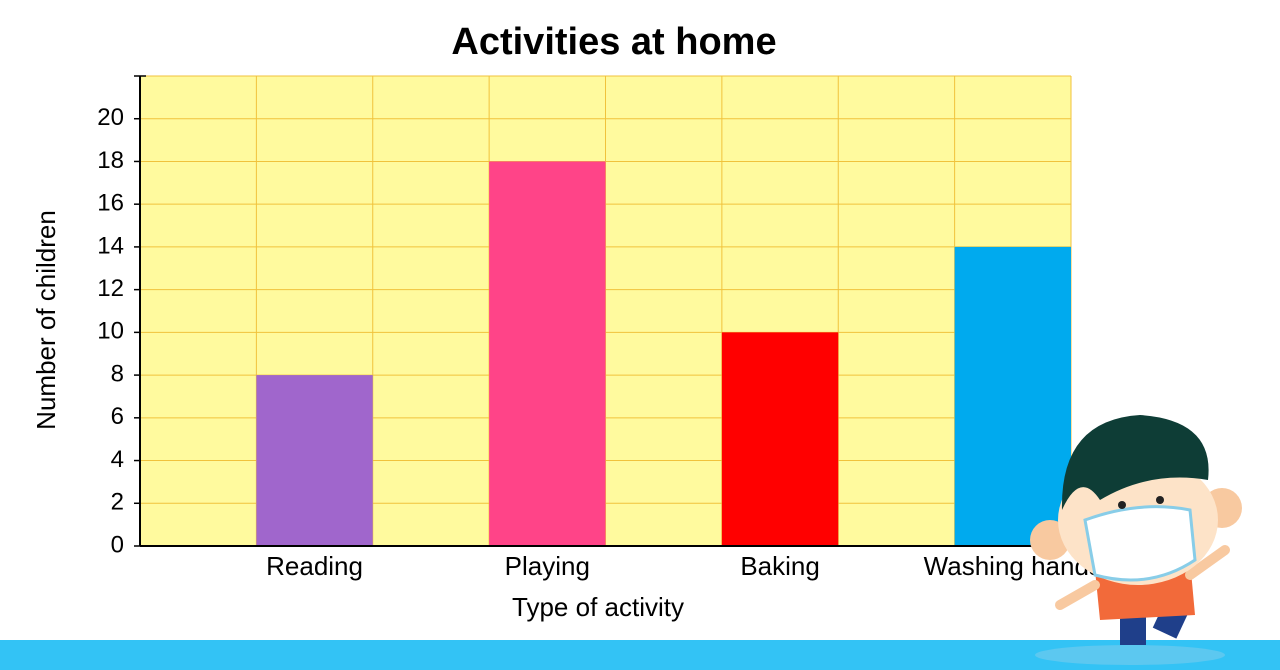 This screenshot has width=1280, height=670. What do you see at coordinates (110, 160) in the screenshot?
I see `y-tick-label: 18` at bounding box center [110, 160].